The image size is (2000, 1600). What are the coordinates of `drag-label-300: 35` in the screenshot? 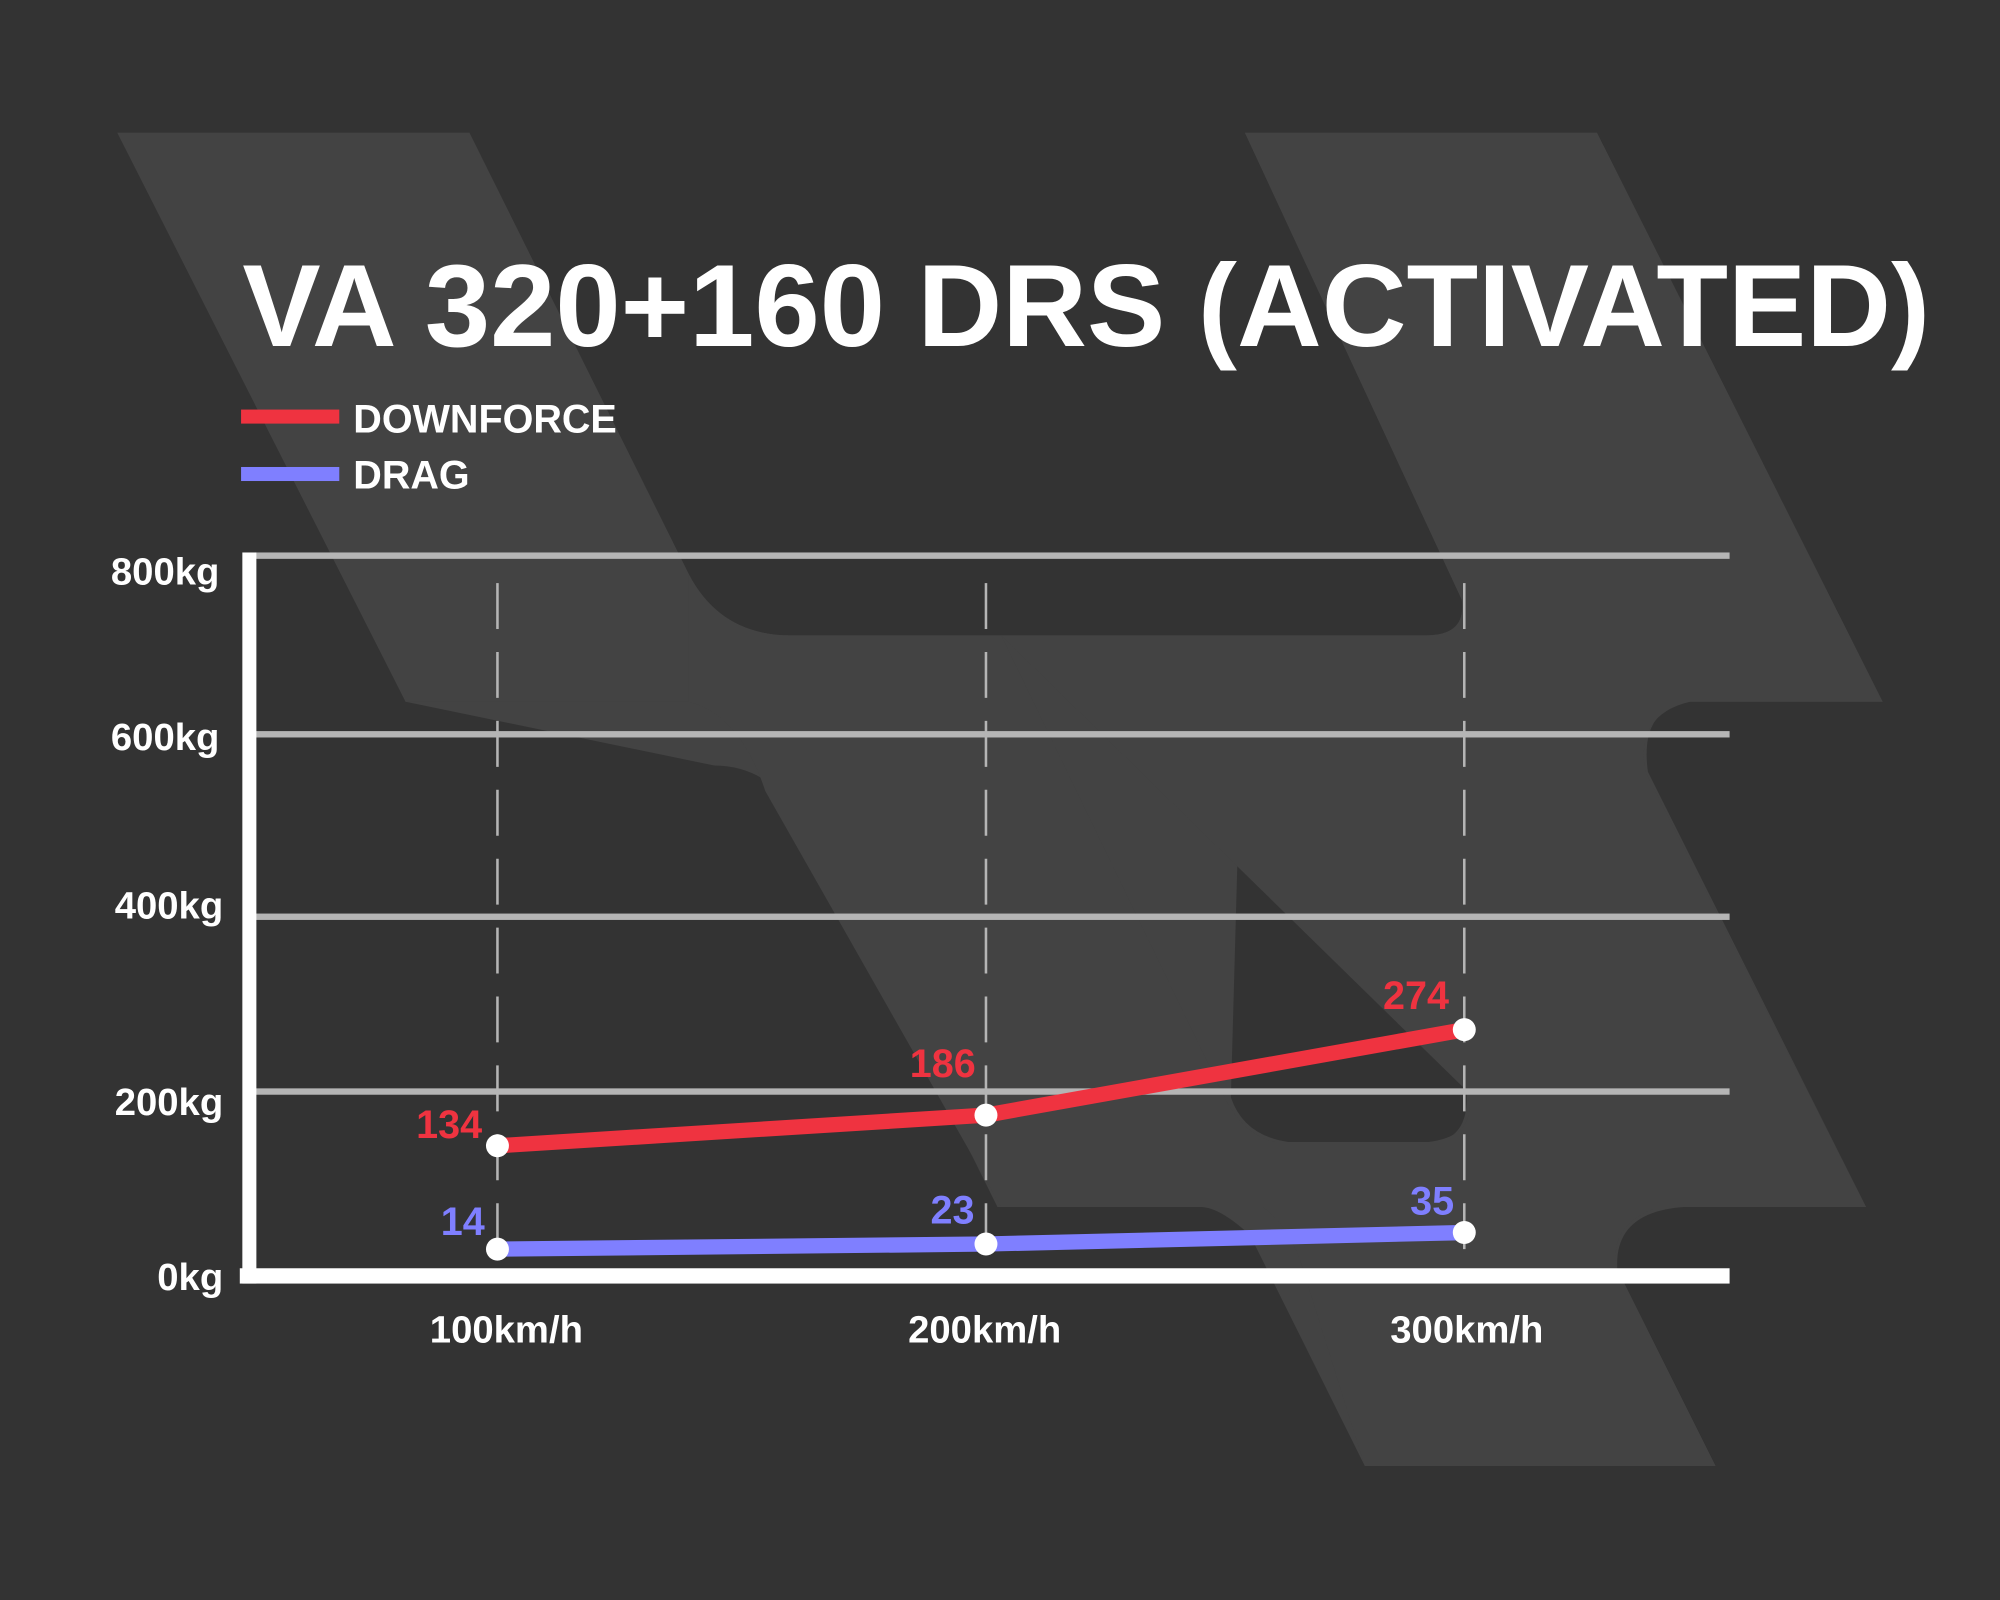 It's located at (1432, 1202).